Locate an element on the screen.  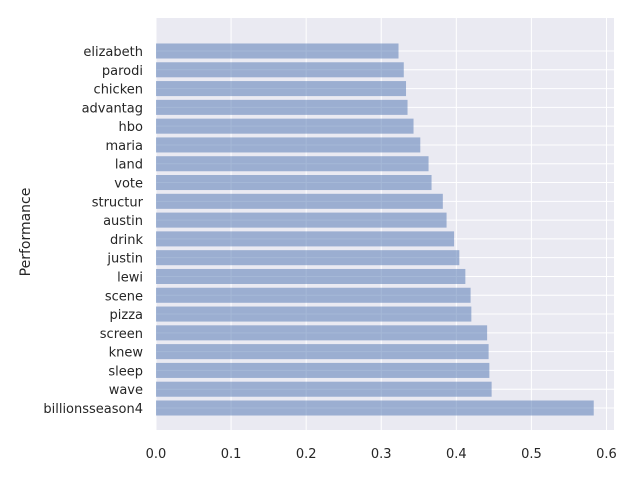
y-tick-label: maria is located at coordinates (124, 146).